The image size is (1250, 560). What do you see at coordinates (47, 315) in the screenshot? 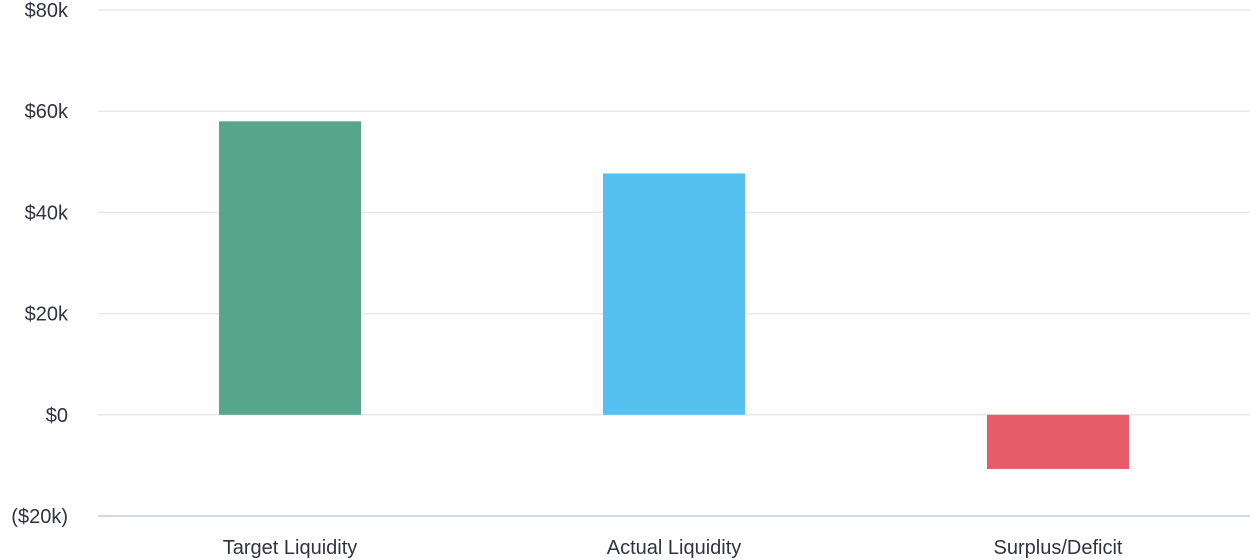
I see `y-tick-label: $20k` at bounding box center [47, 315].